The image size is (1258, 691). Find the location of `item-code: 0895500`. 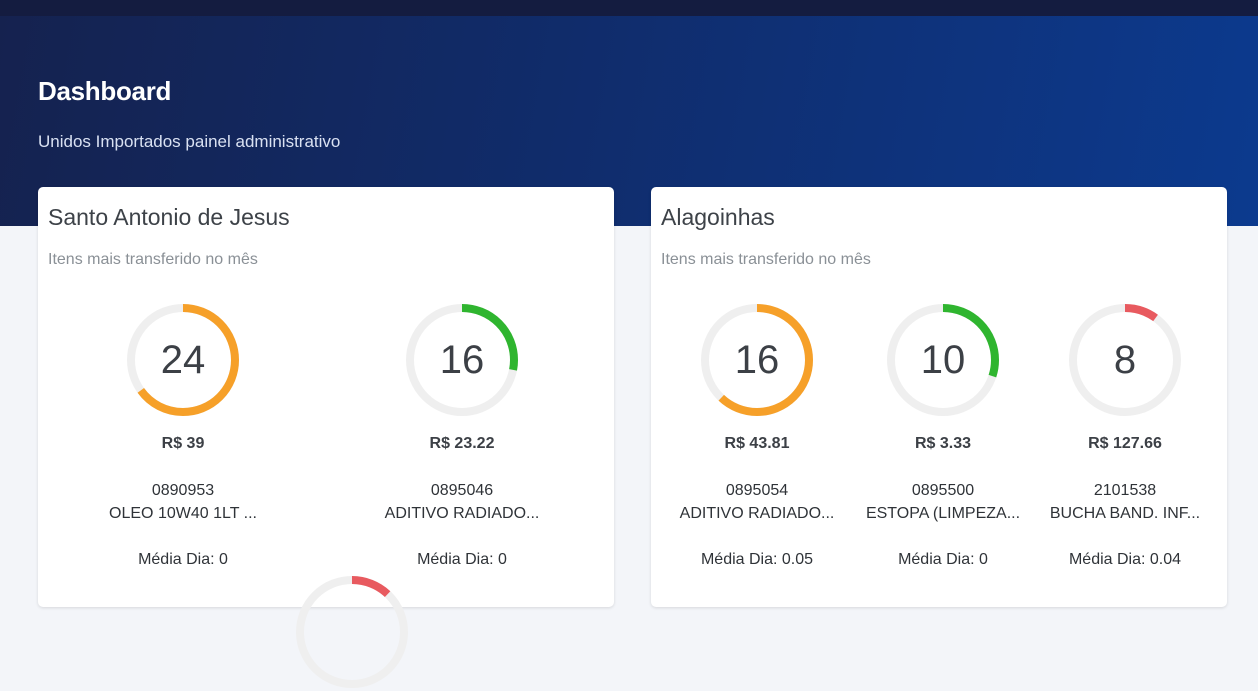

item-code: 0895500 is located at coordinates (943, 490).